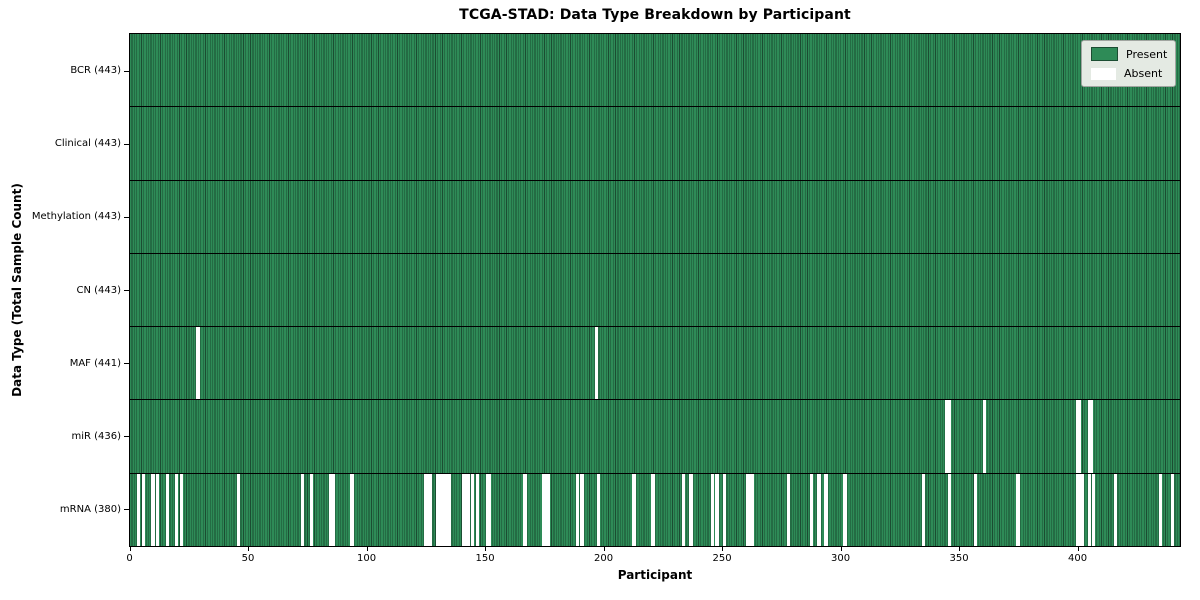  What do you see at coordinates (655, 143) in the screenshot?
I see `heatmap-row-Clinical` at bounding box center [655, 143].